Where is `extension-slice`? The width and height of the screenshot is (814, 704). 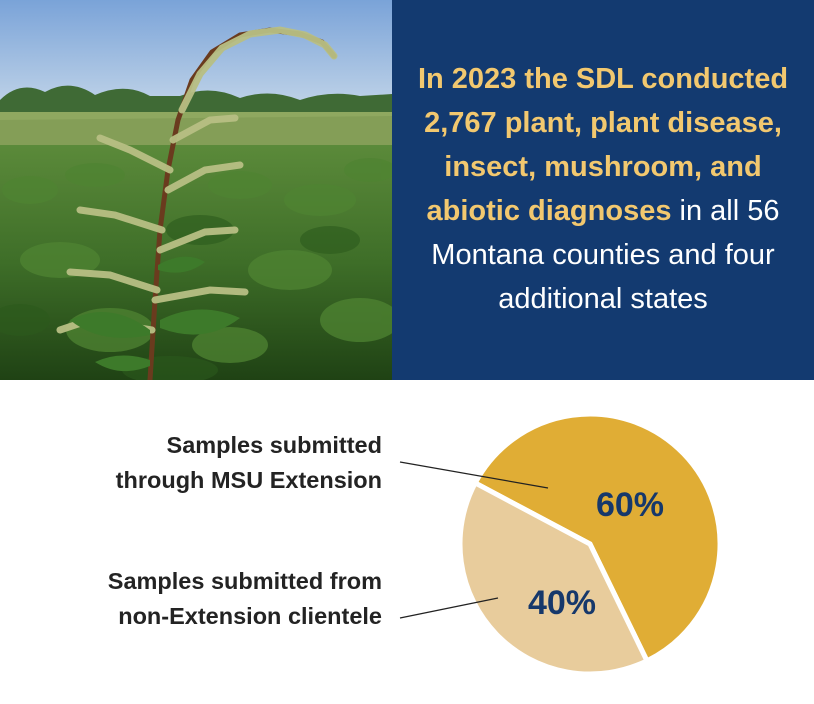
extension-slice is located at coordinates (597, 538).